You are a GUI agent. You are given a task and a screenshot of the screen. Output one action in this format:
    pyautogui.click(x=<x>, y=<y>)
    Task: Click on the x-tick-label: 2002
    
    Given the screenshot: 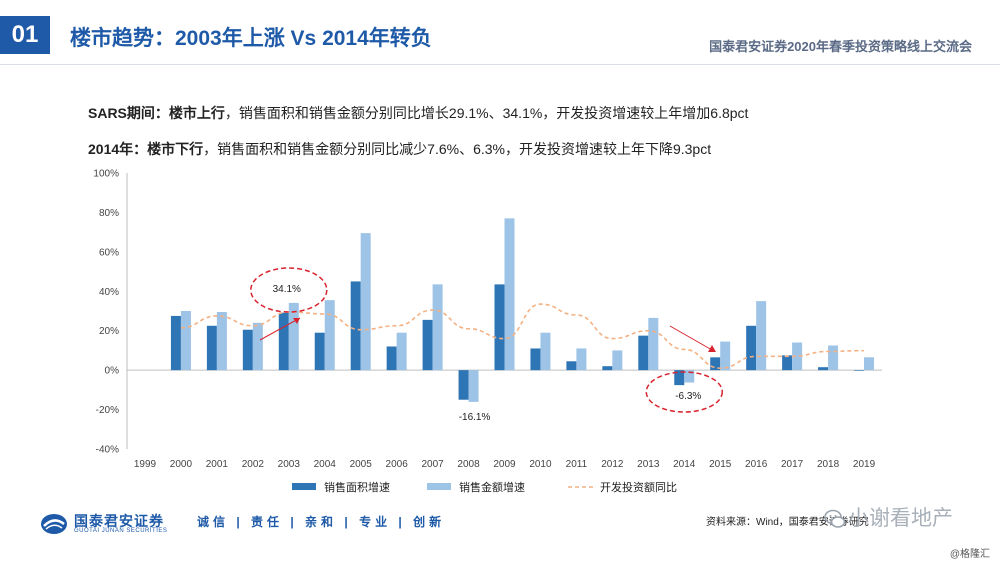 What is the action you would take?
    pyautogui.click(x=253, y=464)
    